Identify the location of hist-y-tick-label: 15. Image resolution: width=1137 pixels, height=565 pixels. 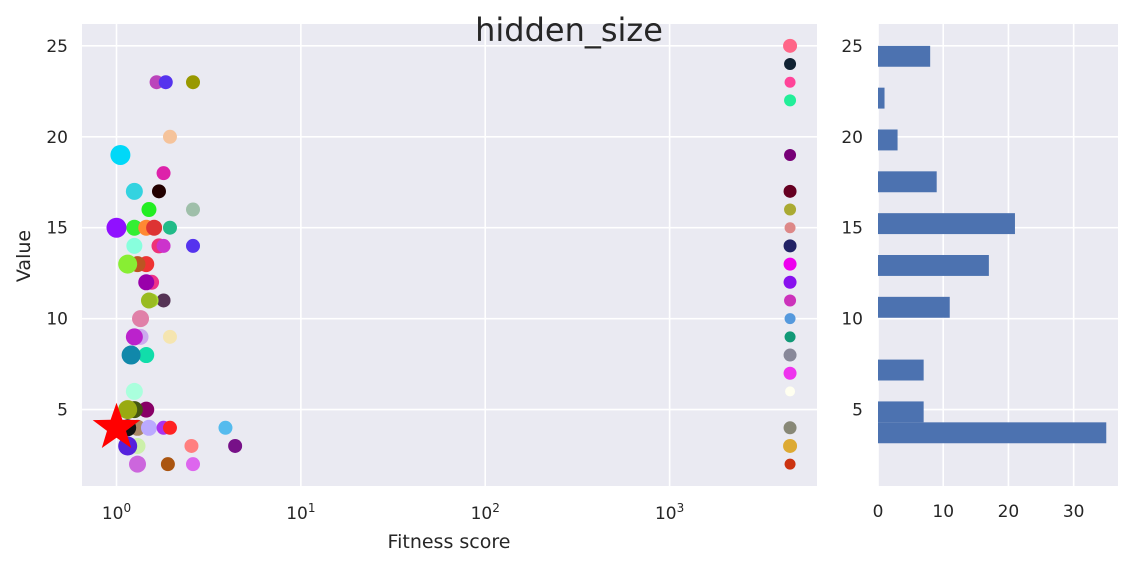
(852, 229).